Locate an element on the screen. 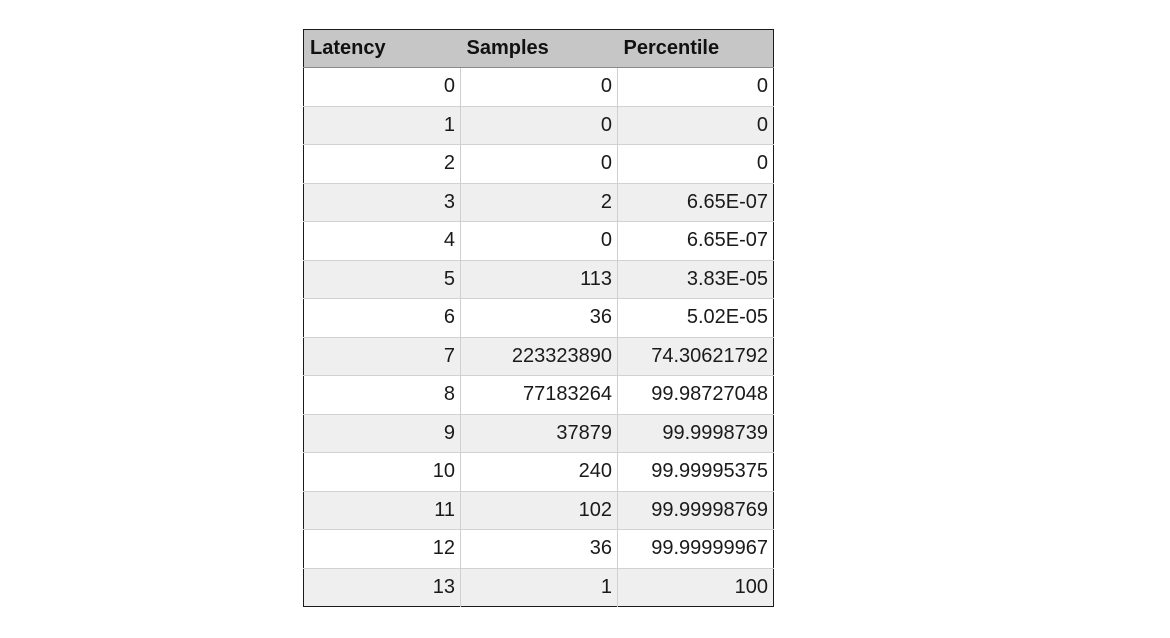 The width and height of the screenshot is (1170, 638). latency-cell: 12 is located at coordinates (382, 548).